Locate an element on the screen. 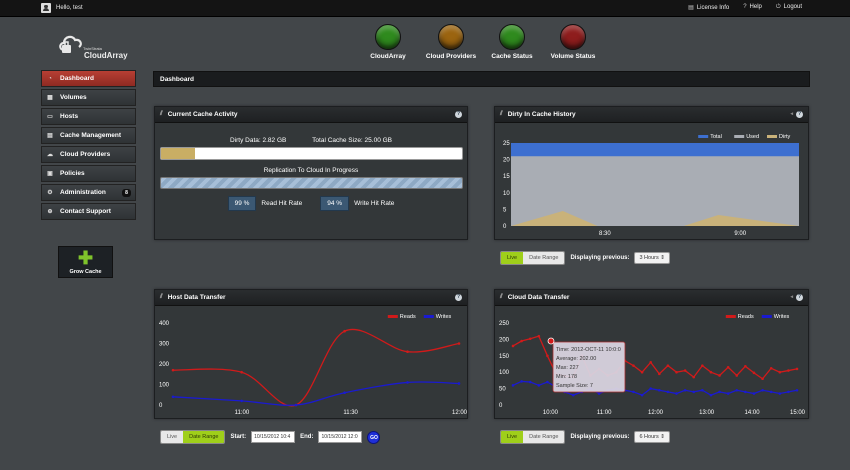 Image resolution: width=850 pixels, height=470 pixels. status-cloudarray: CloudArray is located at coordinates (388, 42).